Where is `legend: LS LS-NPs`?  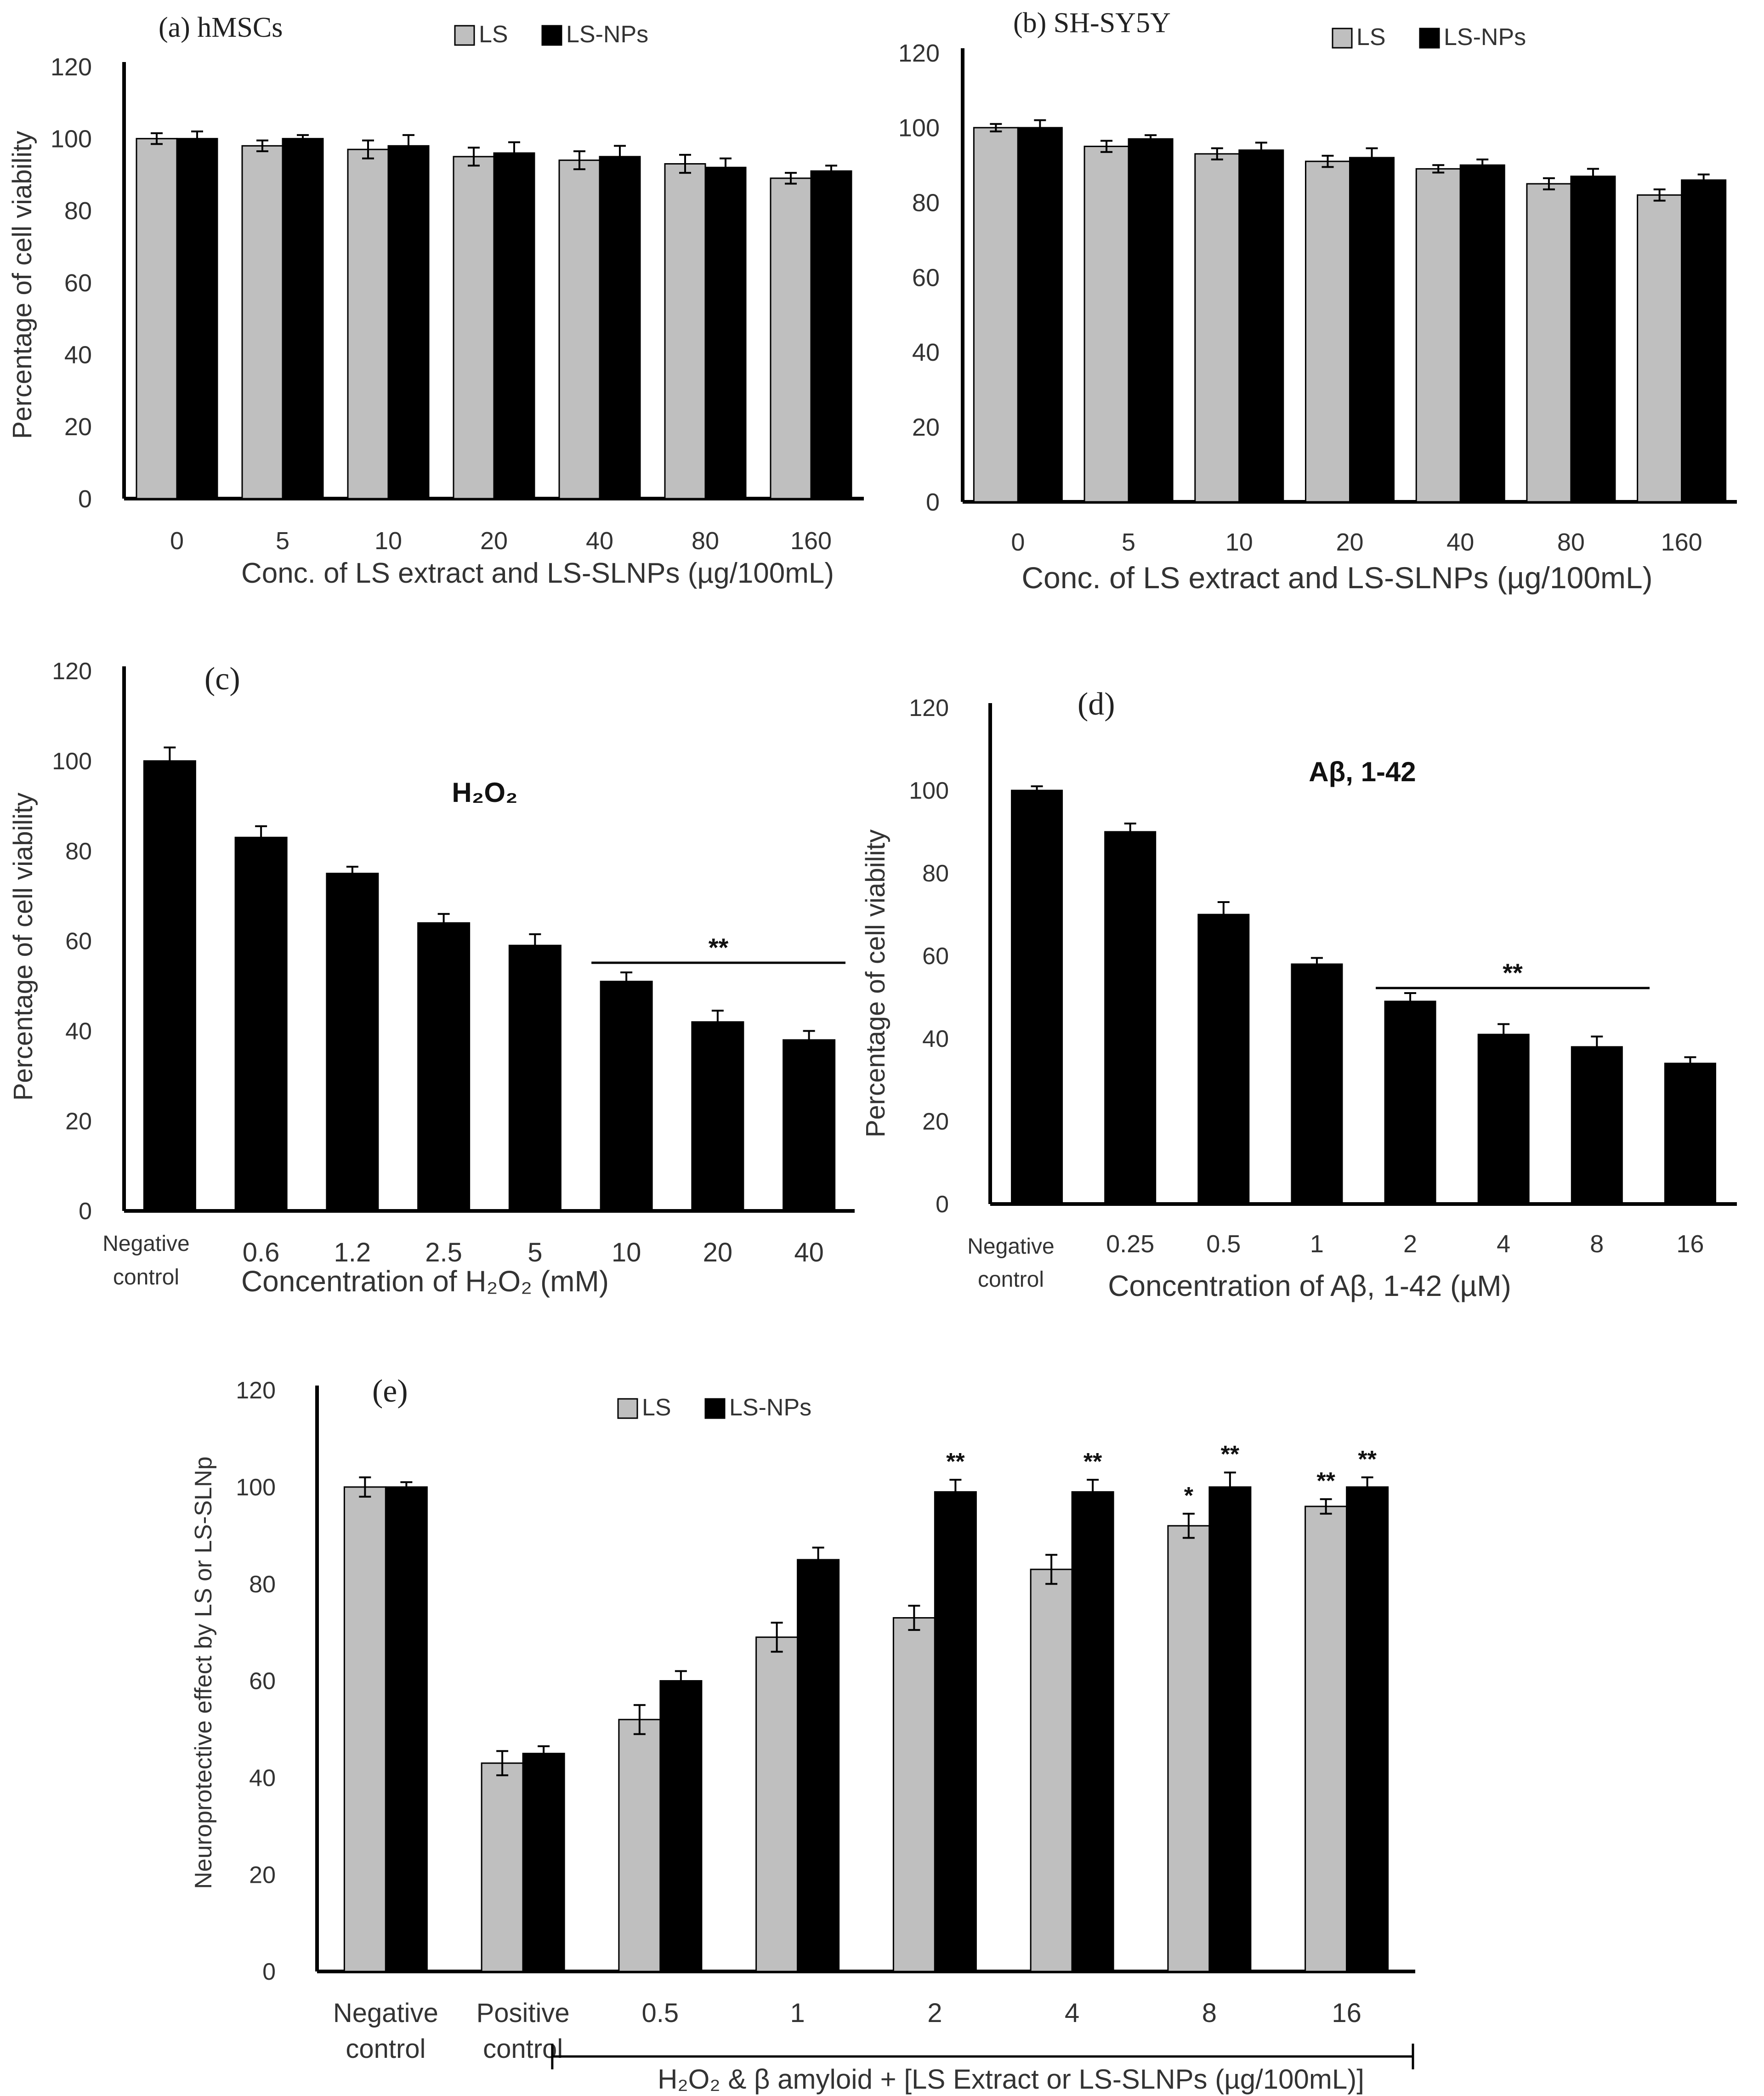
legend: LS LS-NPs is located at coordinates (551, 34).